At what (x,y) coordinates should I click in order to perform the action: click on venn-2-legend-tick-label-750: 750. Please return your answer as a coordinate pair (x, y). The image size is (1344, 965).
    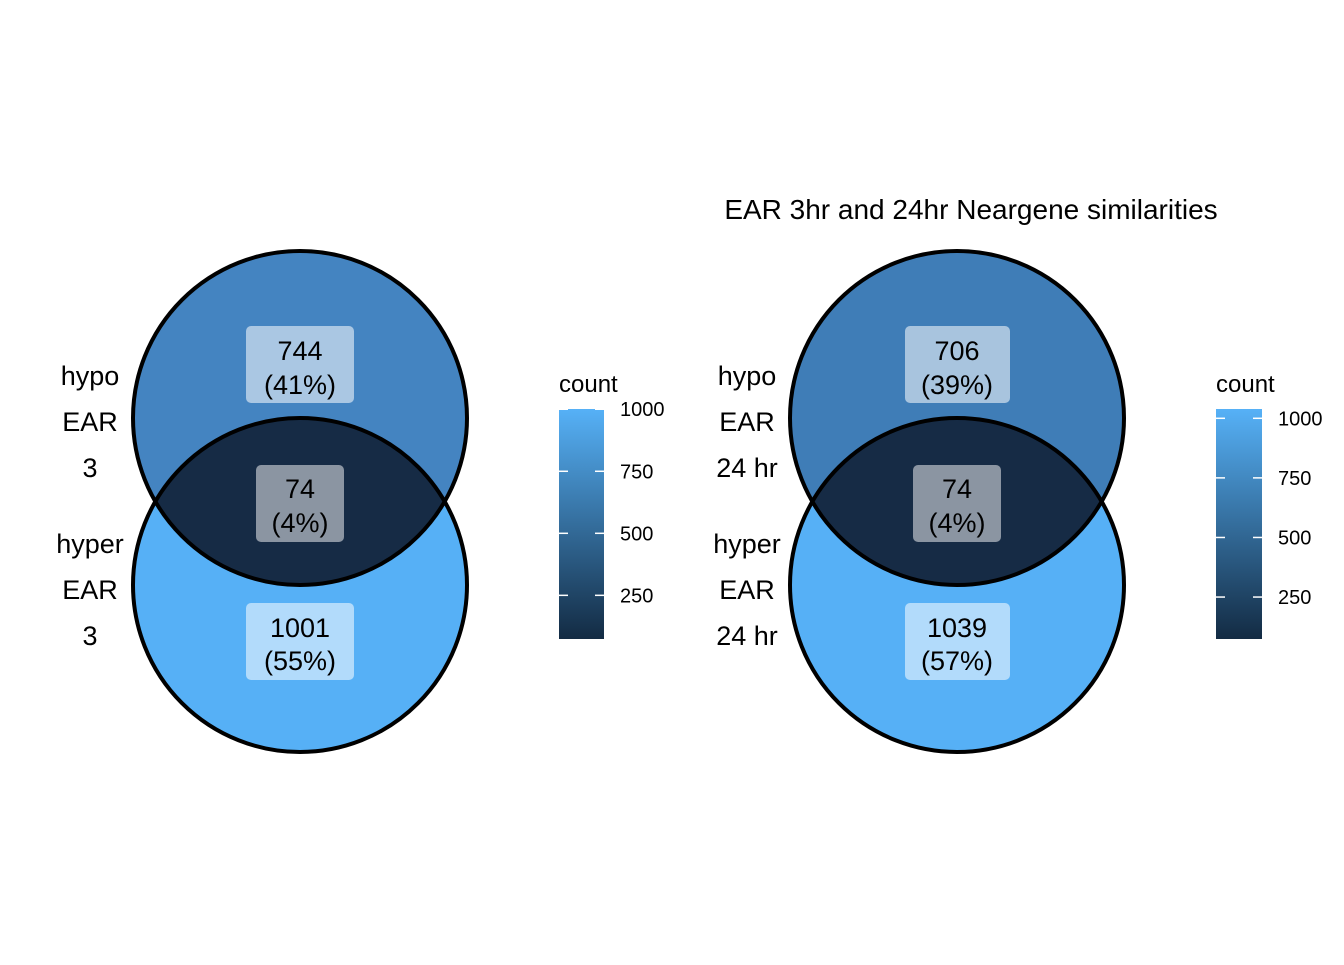
    Looking at the image, I should click on (1294, 479).